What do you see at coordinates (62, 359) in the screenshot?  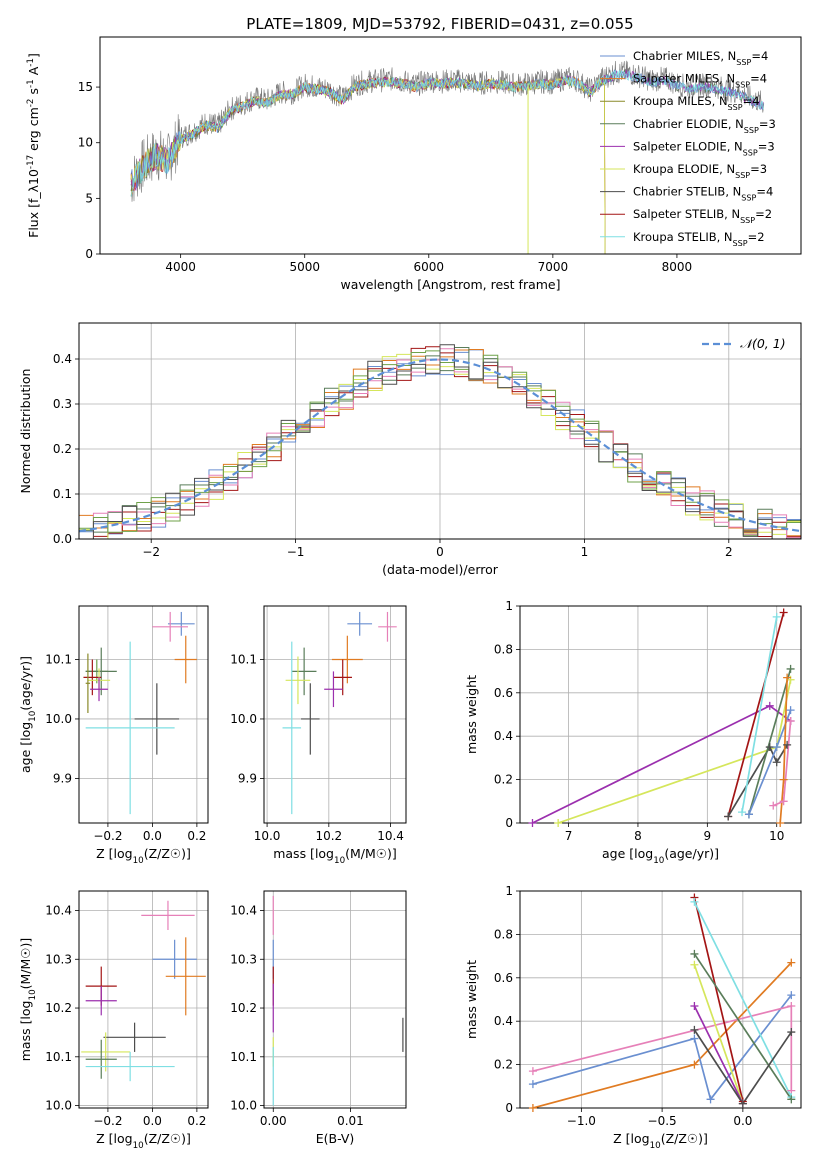 I see `y-tick-label: 0.4` at bounding box center [62, 359].